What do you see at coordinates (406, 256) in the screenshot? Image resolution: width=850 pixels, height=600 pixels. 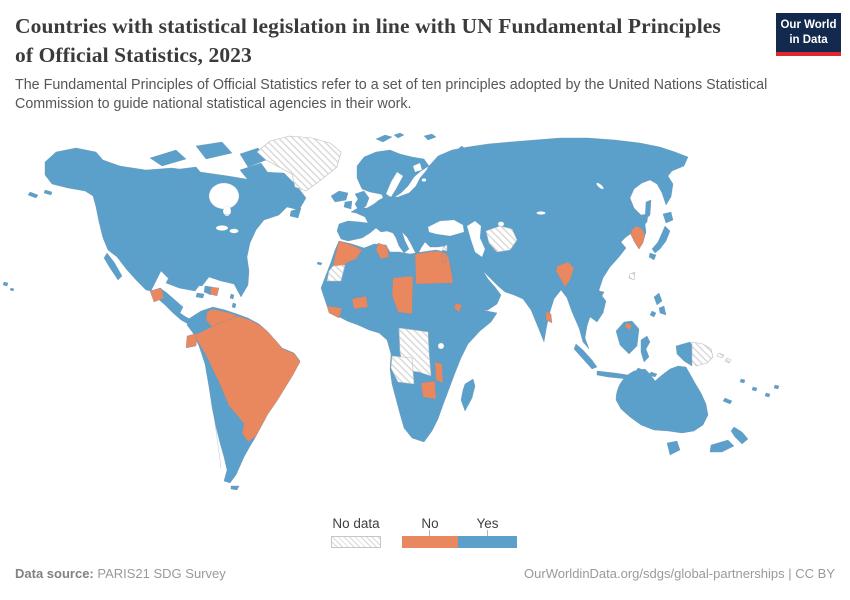 I see `map-lakes` at bounding box center [406, 256].